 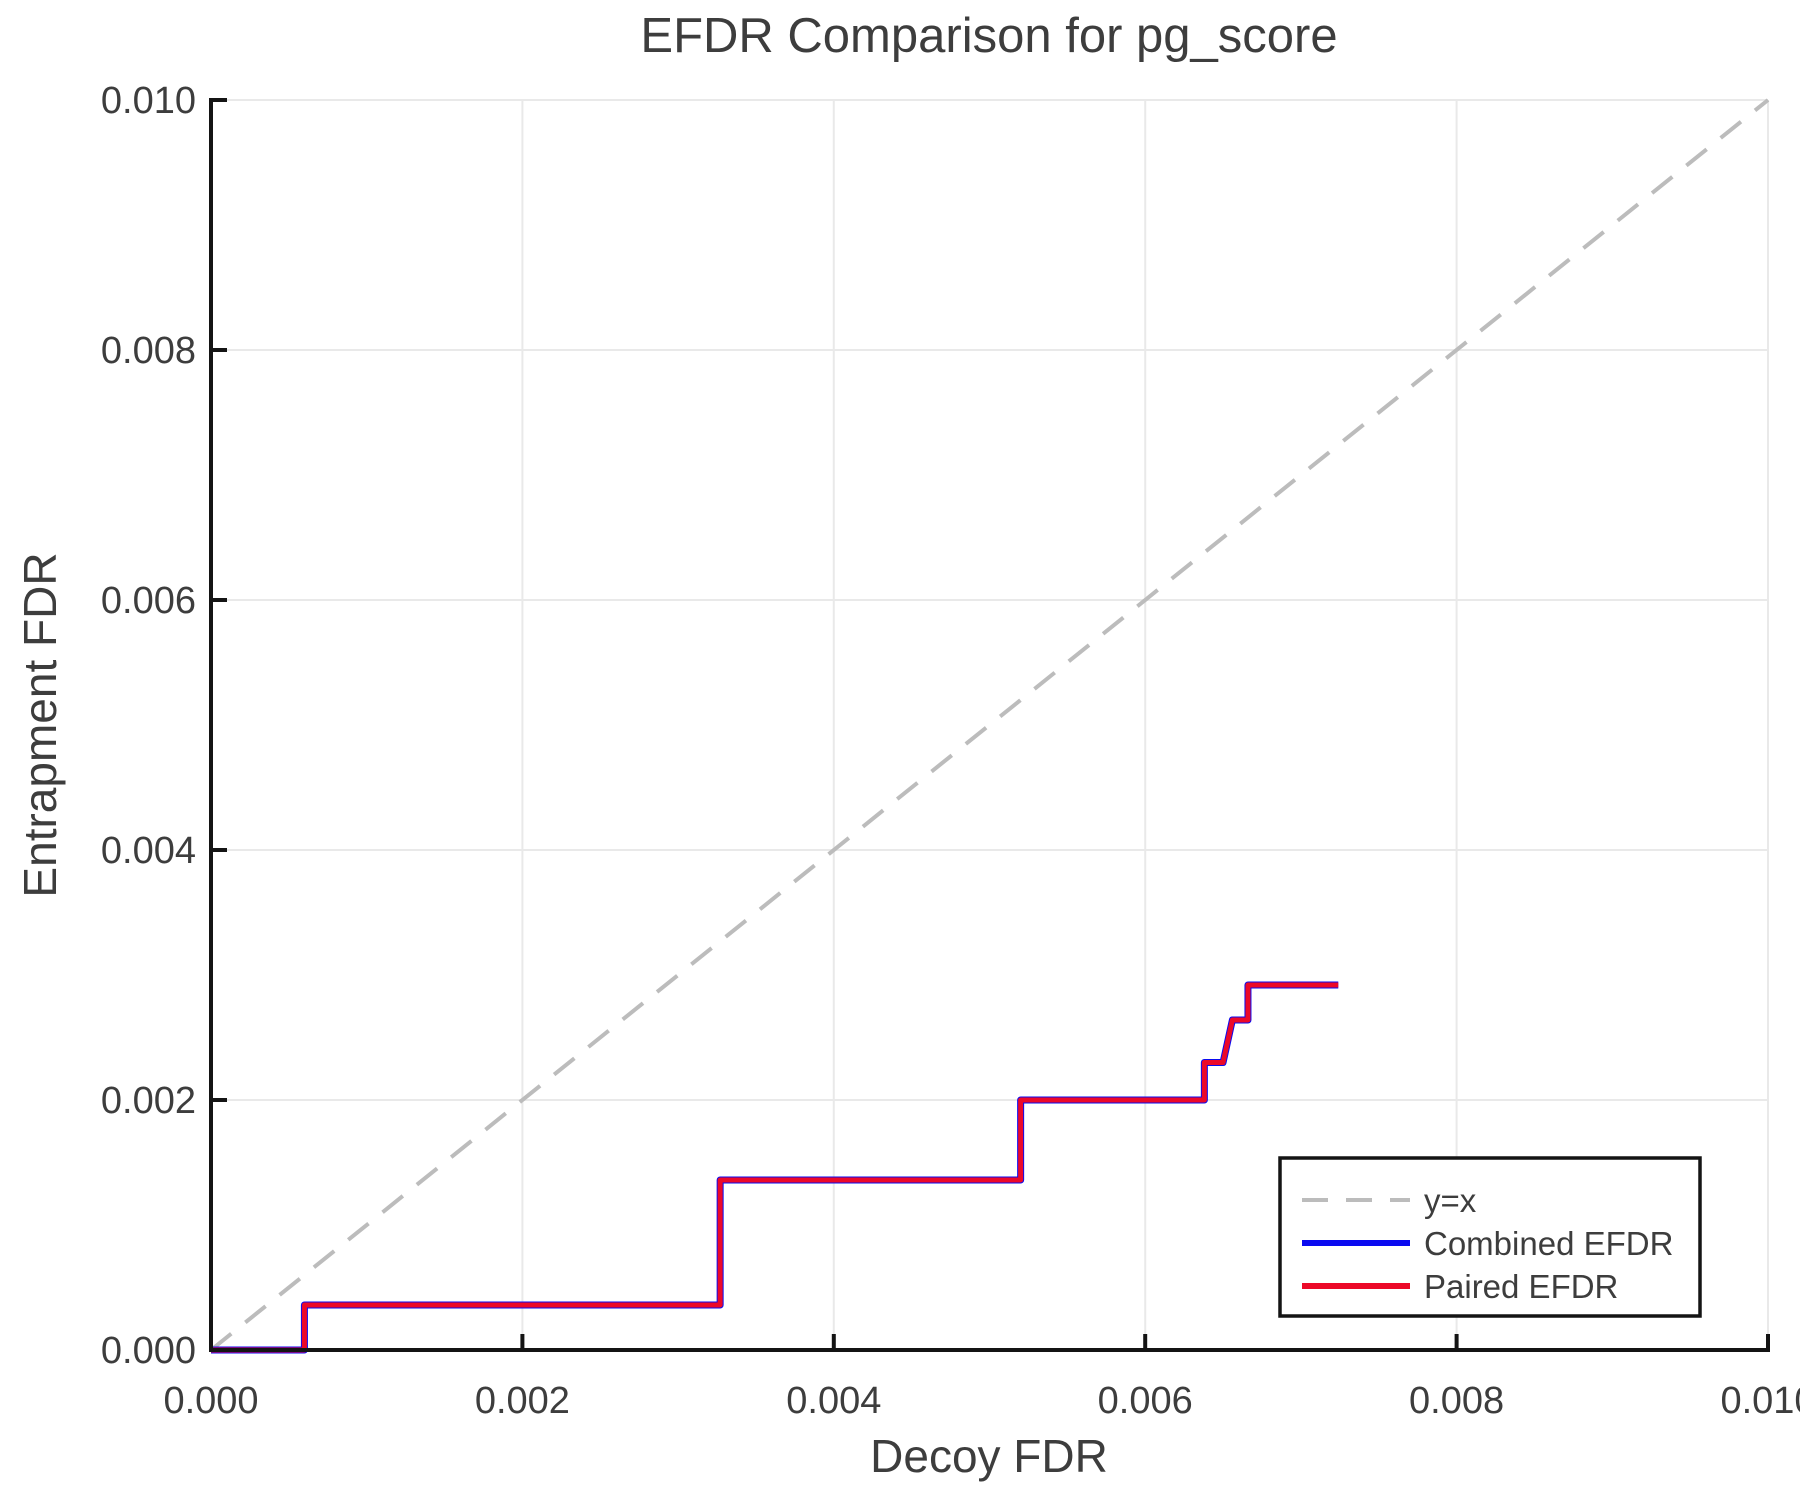 I want to click on legend-label-combined-efdr: Combined EFDR, so click(x=1548, y=1243).